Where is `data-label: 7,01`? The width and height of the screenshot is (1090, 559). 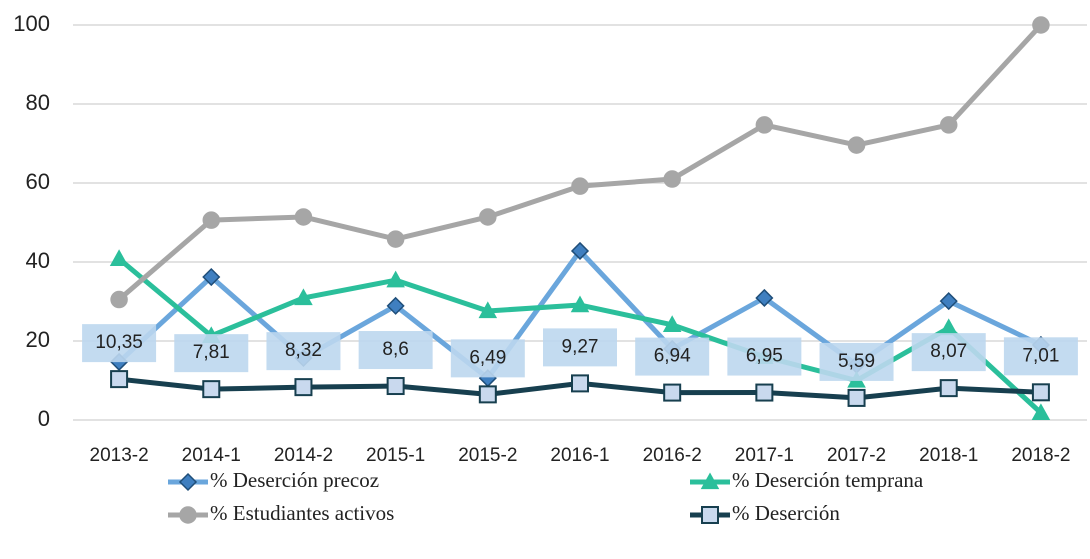
data-label: 7,01 is located at coordinates (1040, 355).